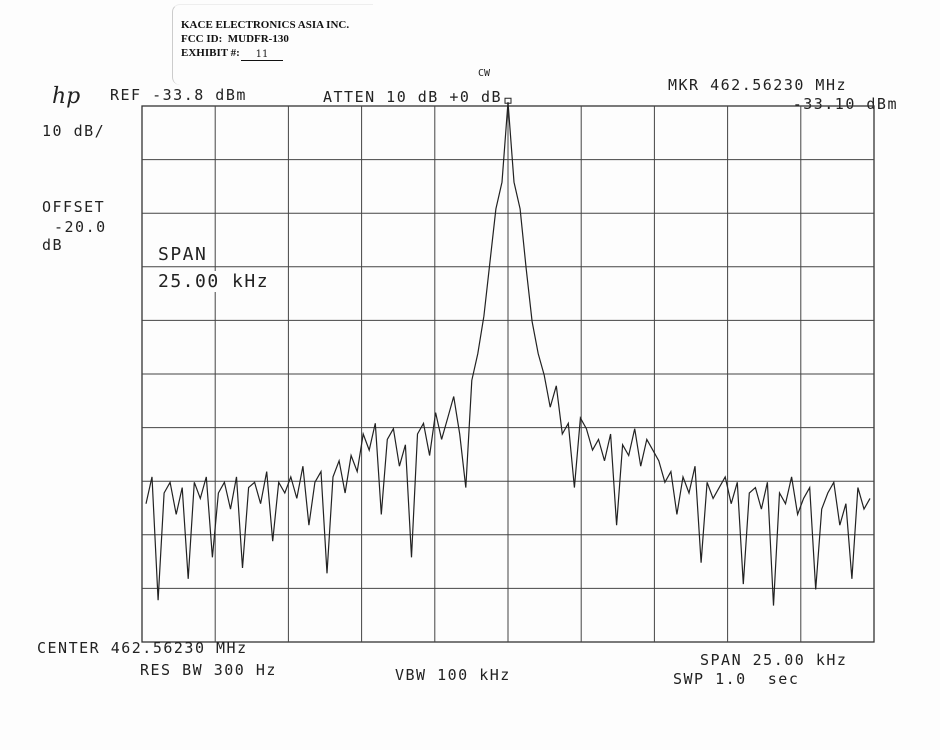  I want to click on offset-label: OFFSET, so click(74, 207).